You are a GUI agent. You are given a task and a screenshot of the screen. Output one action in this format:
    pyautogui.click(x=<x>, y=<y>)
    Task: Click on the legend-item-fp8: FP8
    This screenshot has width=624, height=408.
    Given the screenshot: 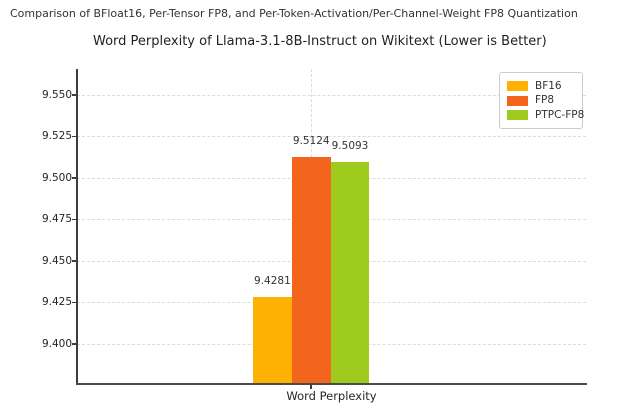 What is the action you would take?
    pyautogui.click(x=541, y=100)
    